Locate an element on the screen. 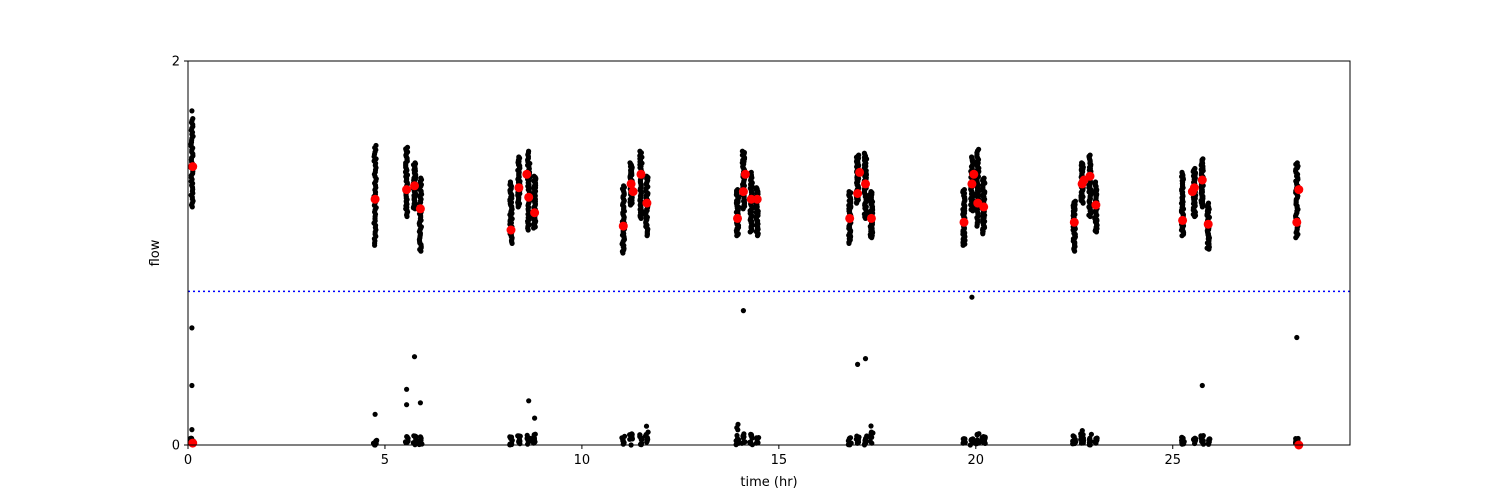 The image size is (1500, 500). x-tick-label: 5 is located at coordinates (385, 460).